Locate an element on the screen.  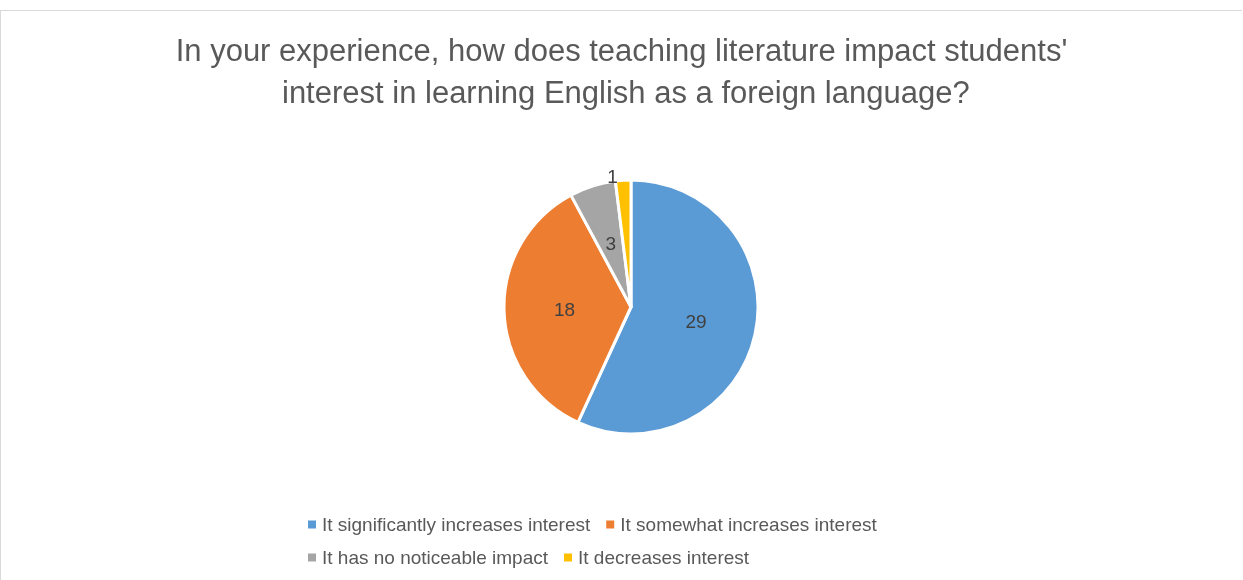
legend-label: It somewhat increases interest is located at coordinates (749, 524).